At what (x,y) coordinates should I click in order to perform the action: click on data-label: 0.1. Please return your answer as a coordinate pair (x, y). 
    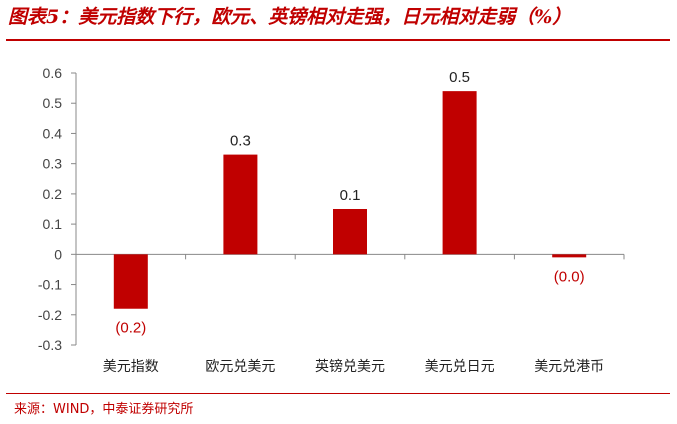
    Looking at the image, I should click on (350, 195).